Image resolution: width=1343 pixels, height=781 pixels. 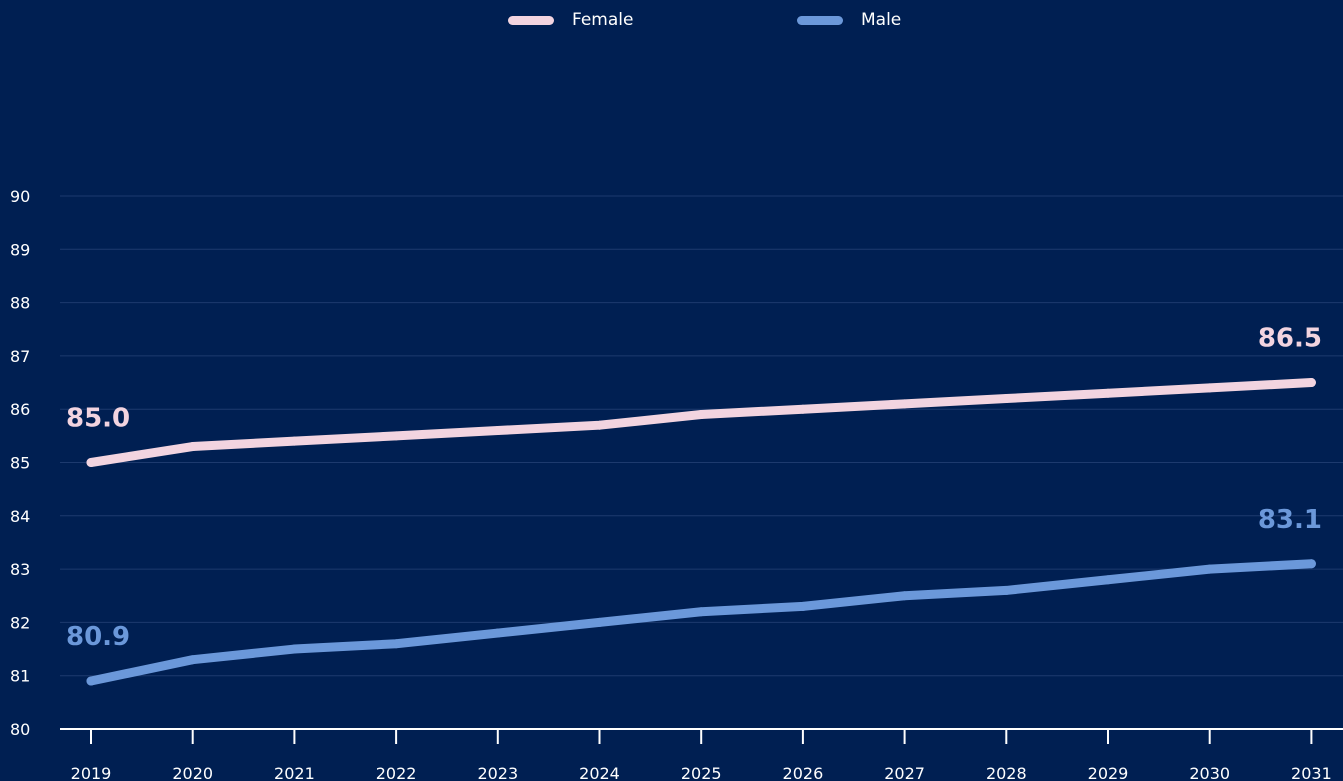 What do you see at coordinates (1311, 383) in the screenshot?
I see `data-point-female-2031` at bounding box center [1311, 383].